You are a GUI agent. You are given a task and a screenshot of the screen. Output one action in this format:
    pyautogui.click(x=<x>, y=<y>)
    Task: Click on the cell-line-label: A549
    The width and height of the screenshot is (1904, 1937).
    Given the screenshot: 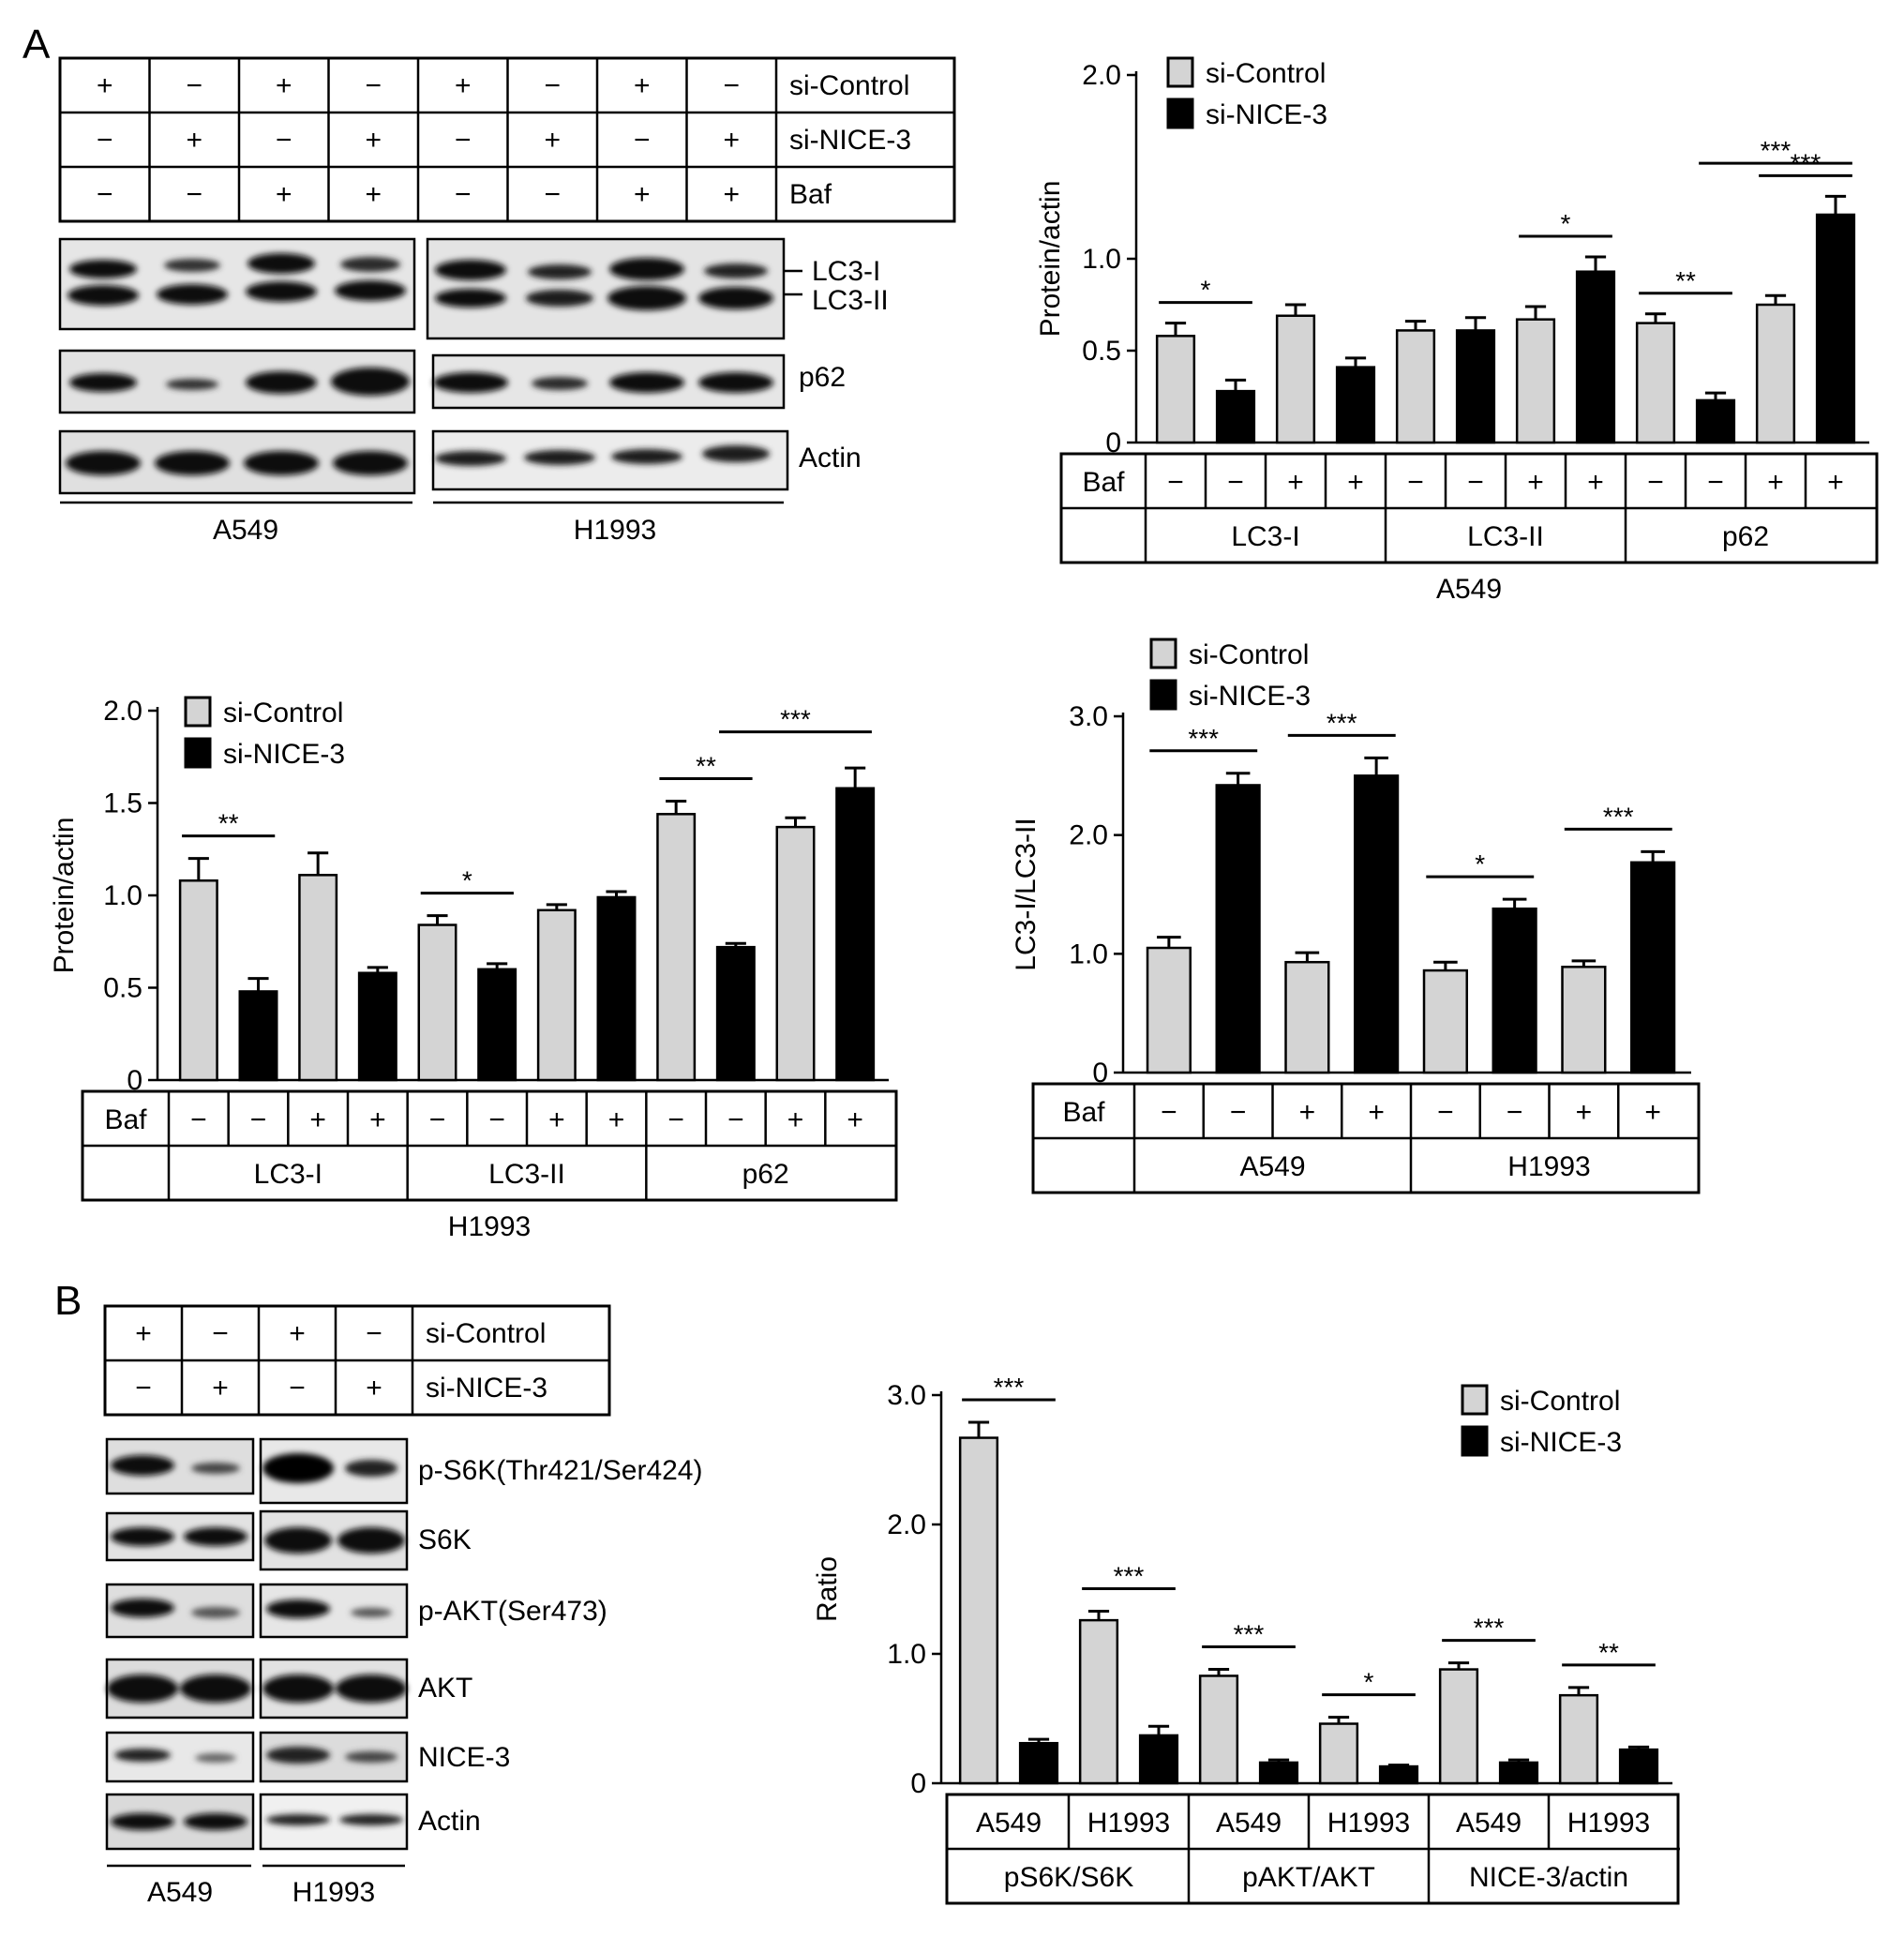 What is the action you would take?
    pyautogui.click(x=1249, y=1823)
    